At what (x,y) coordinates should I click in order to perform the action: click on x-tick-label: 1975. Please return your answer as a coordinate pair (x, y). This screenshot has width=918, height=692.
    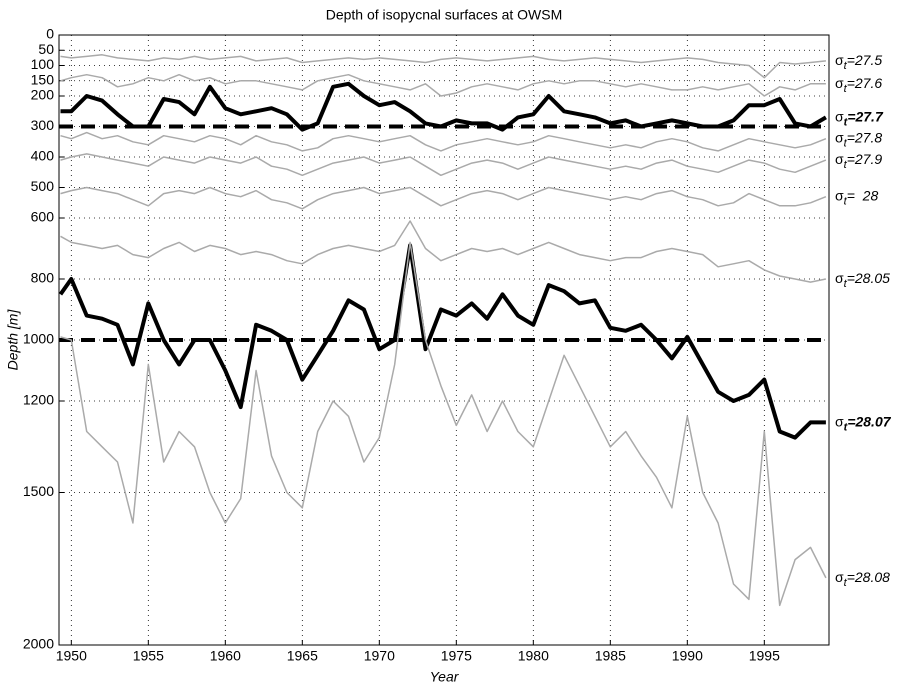
    Looking at the image, I should click on (456, 656).